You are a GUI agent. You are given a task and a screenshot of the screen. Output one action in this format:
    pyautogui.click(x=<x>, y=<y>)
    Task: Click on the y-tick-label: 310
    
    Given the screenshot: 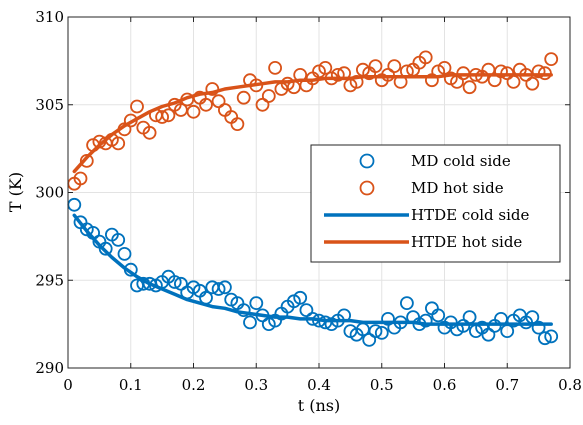 What is the action you would take?
    pyautogui.click(x=49, y=17)
    